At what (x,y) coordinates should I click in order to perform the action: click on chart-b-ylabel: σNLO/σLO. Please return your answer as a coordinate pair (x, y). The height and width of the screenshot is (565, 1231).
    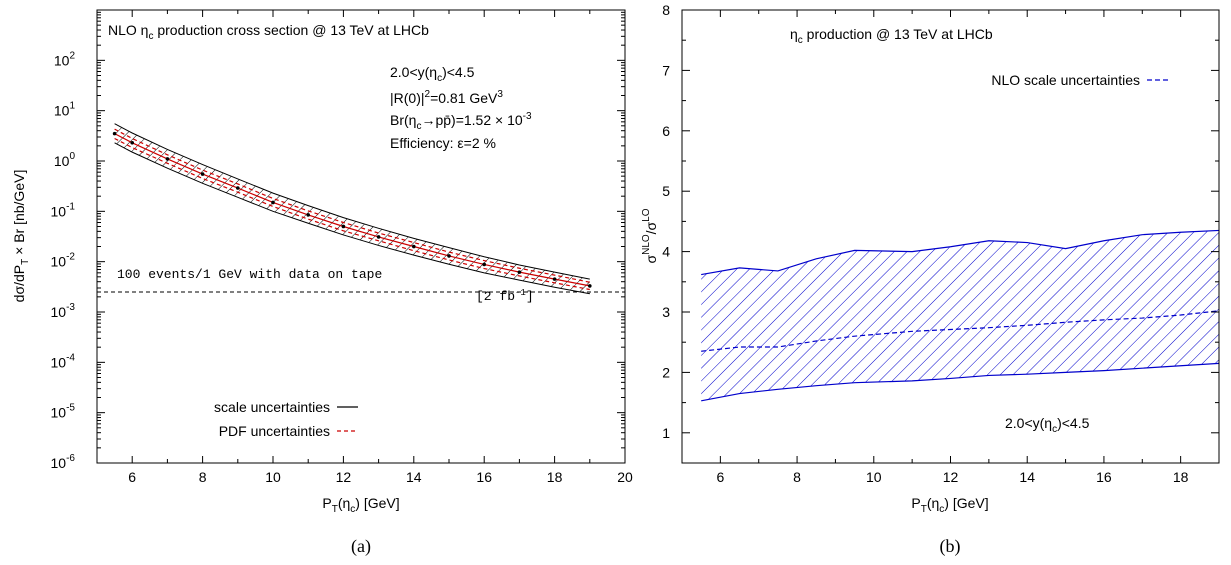
    Looking at the image, I should click on (650, 235).